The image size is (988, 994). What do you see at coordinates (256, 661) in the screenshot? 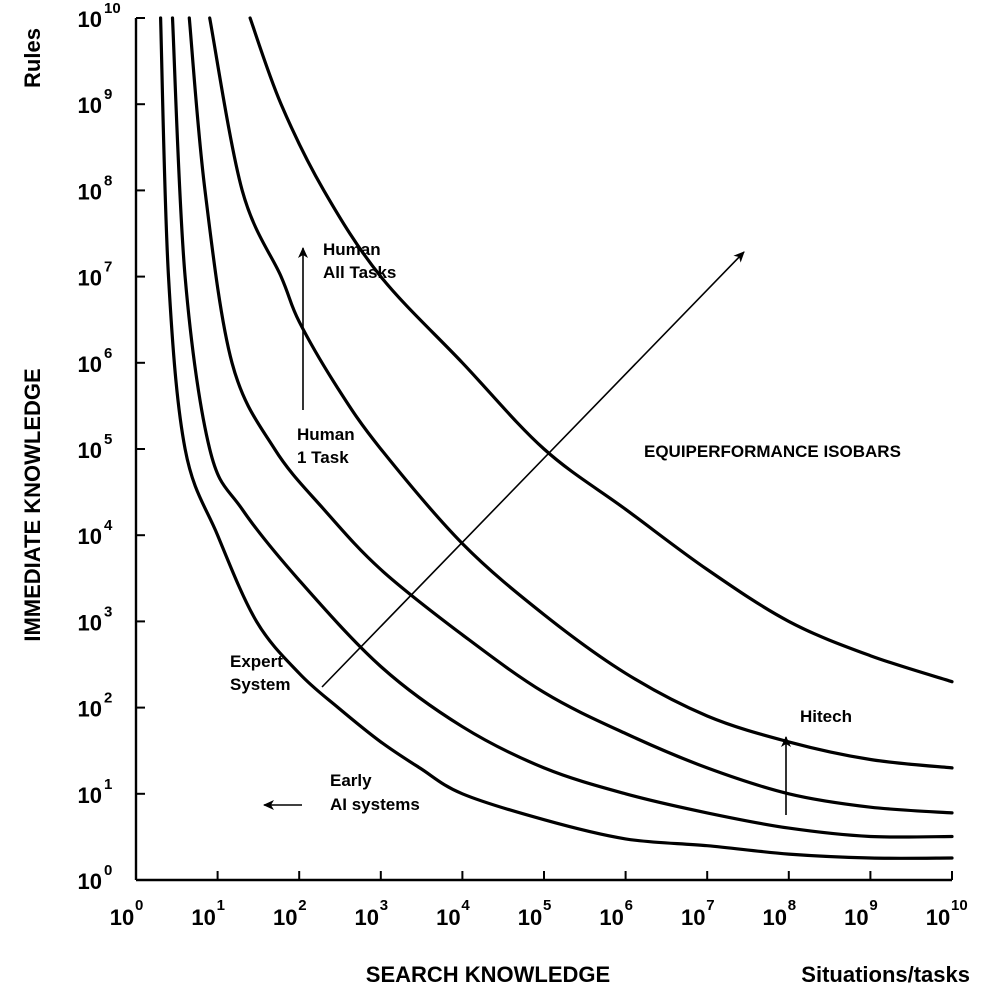
I see `expert-system-label-line1: Expert` at bounding box center [256, 661].